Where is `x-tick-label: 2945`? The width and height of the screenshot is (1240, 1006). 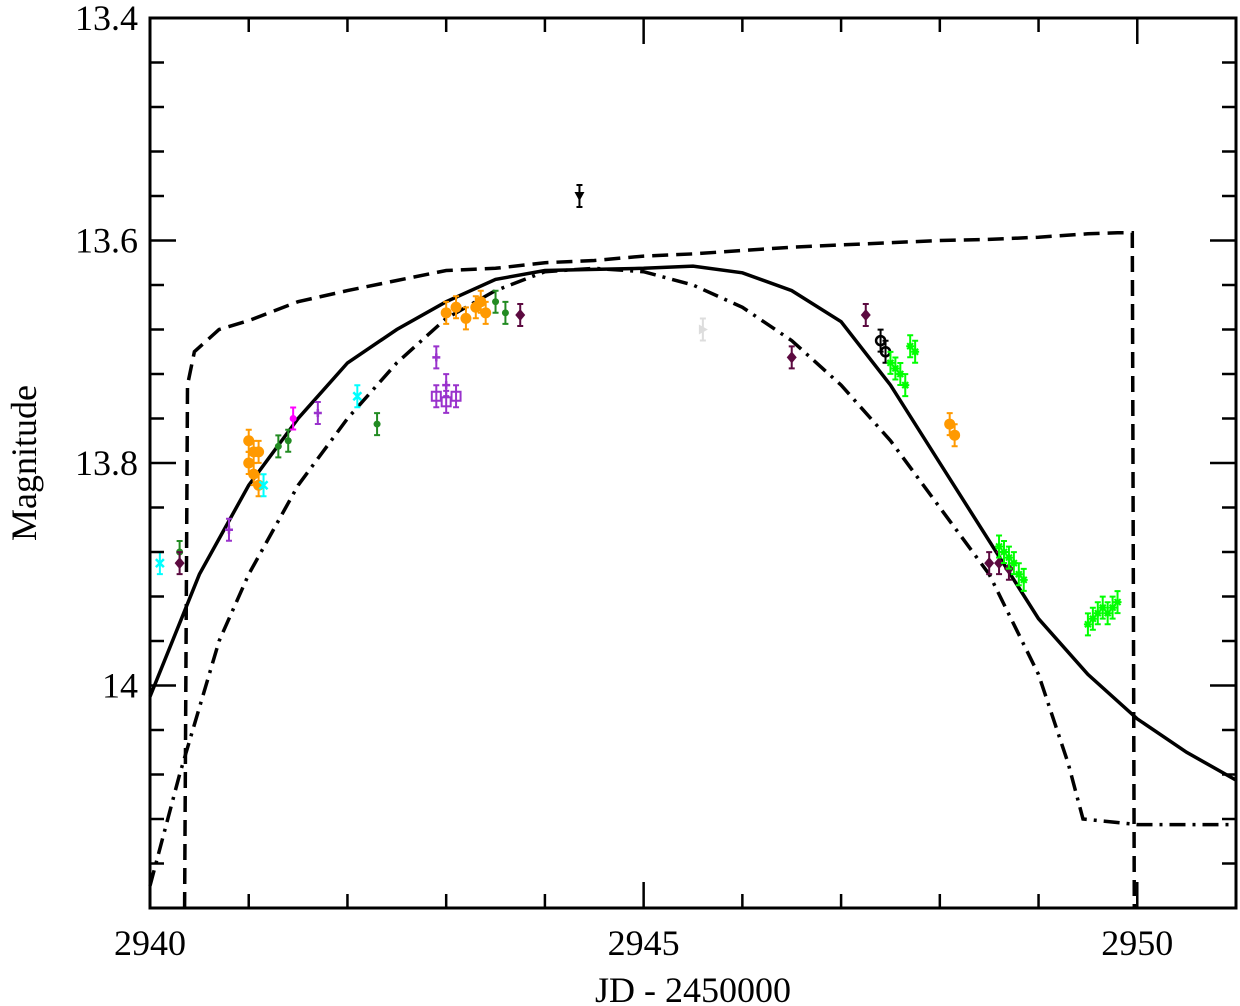
x-tick-label: 2945 is located at coordinates (644, 943).